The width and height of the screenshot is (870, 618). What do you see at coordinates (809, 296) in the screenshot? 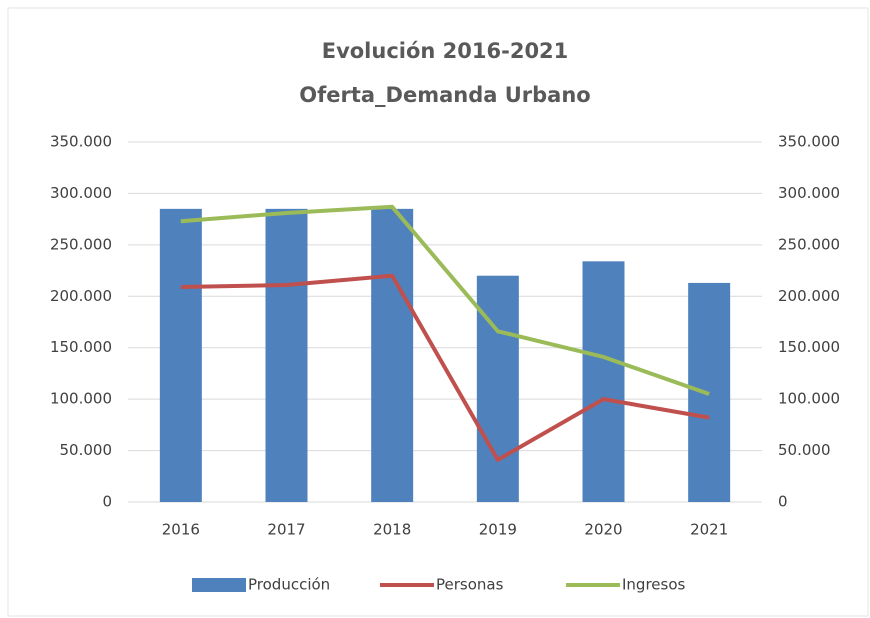
I see `y2-tick-label: 200.000` at bounding box center [809, 296].